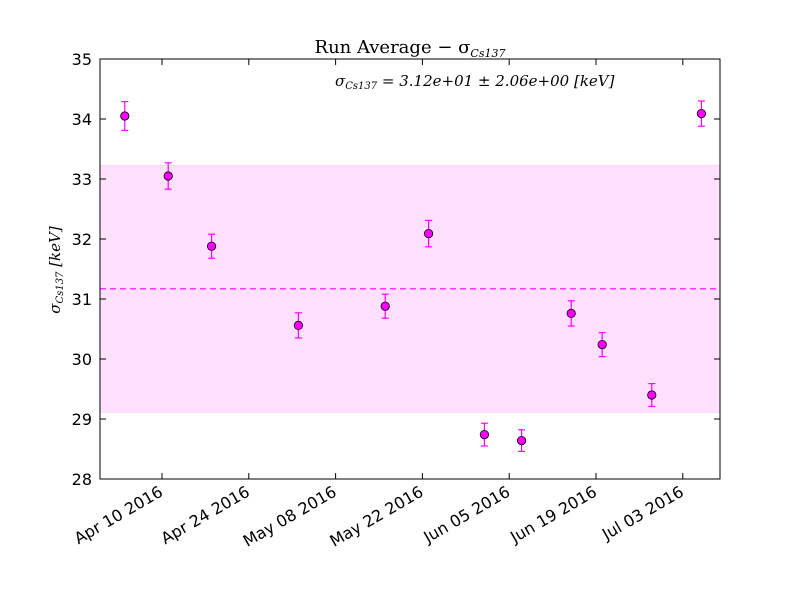 Image resolution: width=800 pixels, height=600 pixels. I want to click on y-tick-label: 33, so click(82, 179).